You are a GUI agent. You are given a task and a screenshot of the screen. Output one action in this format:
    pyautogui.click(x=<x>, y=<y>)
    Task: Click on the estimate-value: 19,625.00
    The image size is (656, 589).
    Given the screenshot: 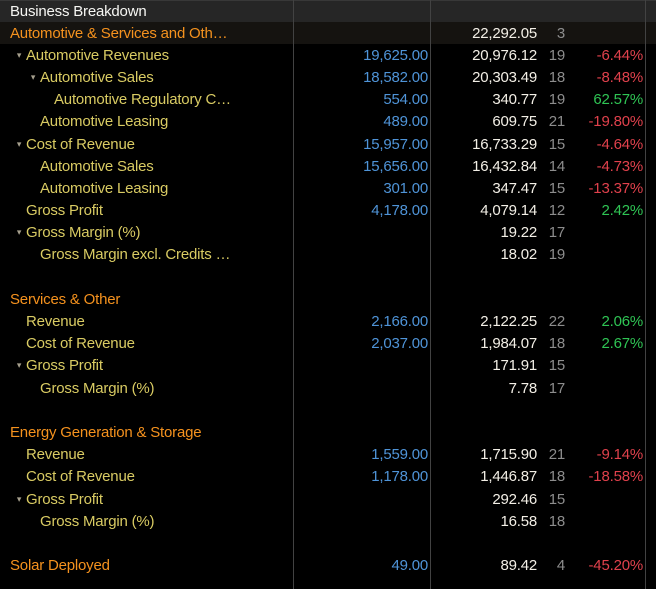 What is the action you would take?
    pyautogui.click(x=395, y=55)
    